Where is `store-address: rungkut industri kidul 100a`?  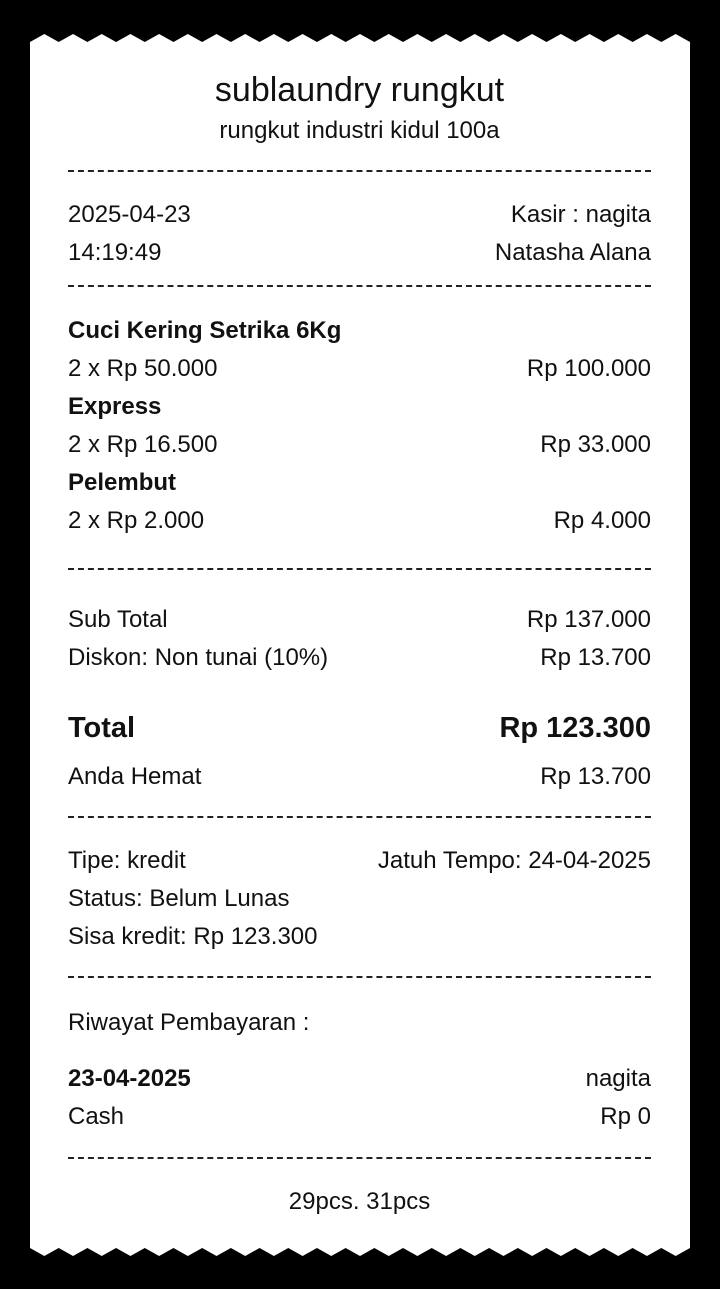
store-address: rungkut industri kidul 100a is located at coordinates (359, 130).